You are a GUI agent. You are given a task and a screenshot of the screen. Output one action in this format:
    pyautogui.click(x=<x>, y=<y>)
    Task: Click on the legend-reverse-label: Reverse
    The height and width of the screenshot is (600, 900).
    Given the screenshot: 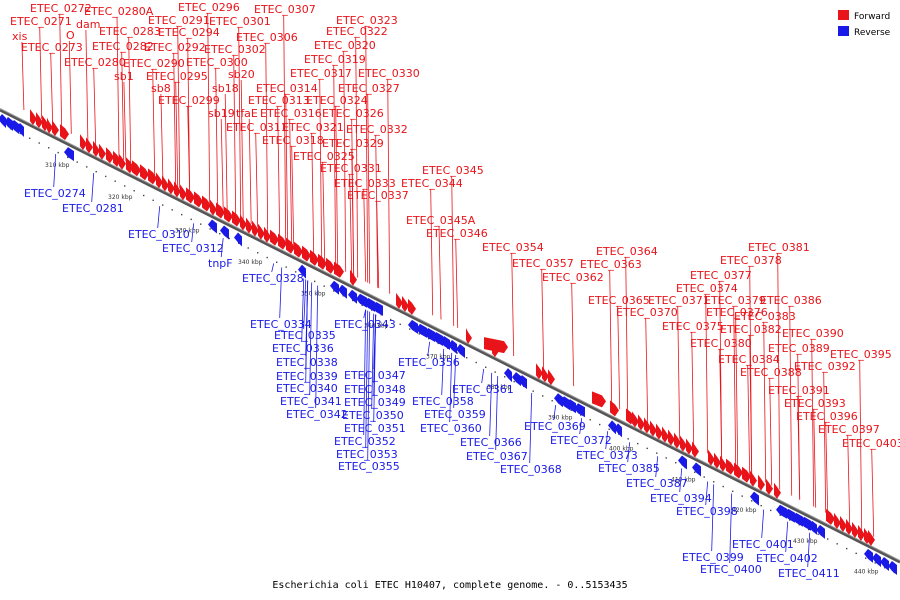 What is the action you would take?
    pyautogui.click(x=872, y=33)
    